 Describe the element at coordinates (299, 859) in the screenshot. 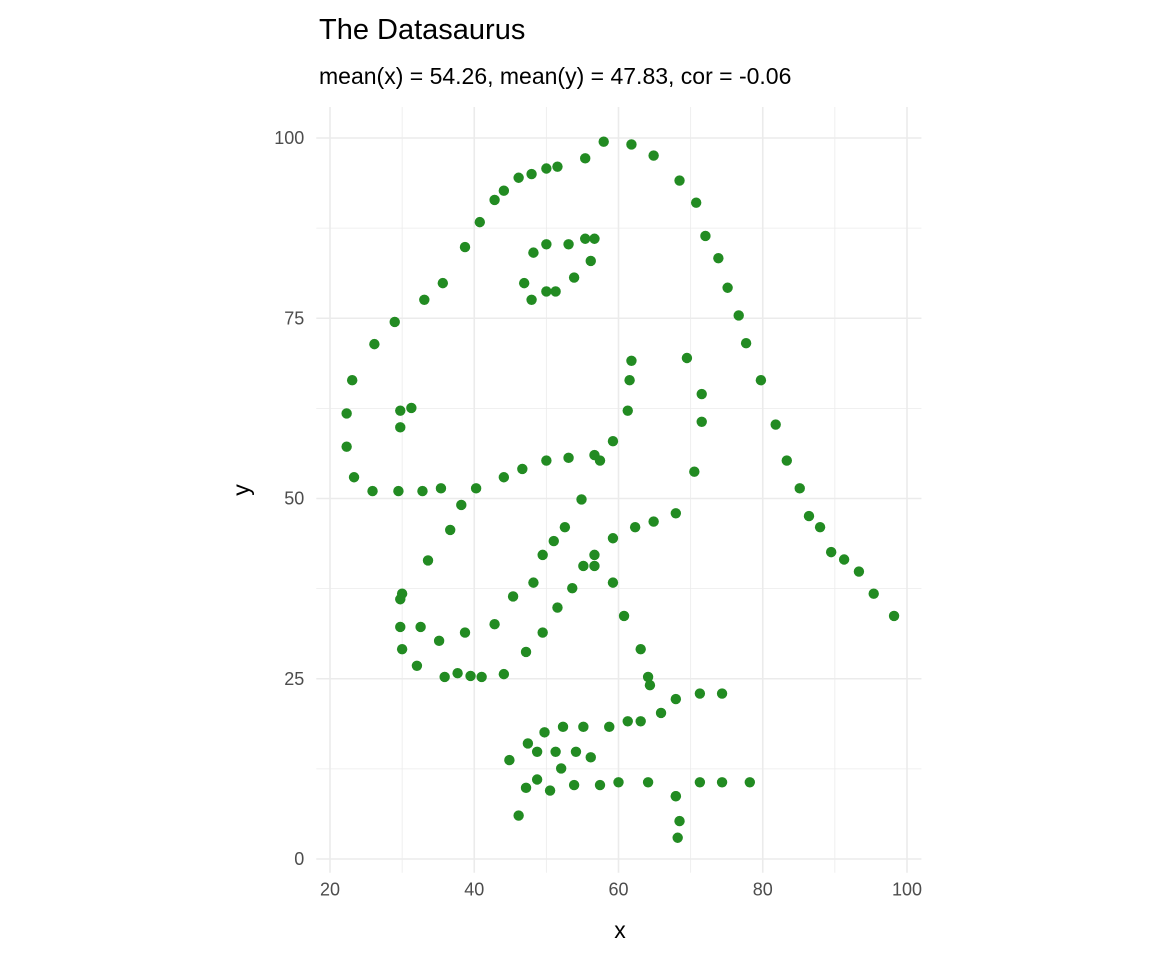

I see `y-tick-label: 0` at that location.